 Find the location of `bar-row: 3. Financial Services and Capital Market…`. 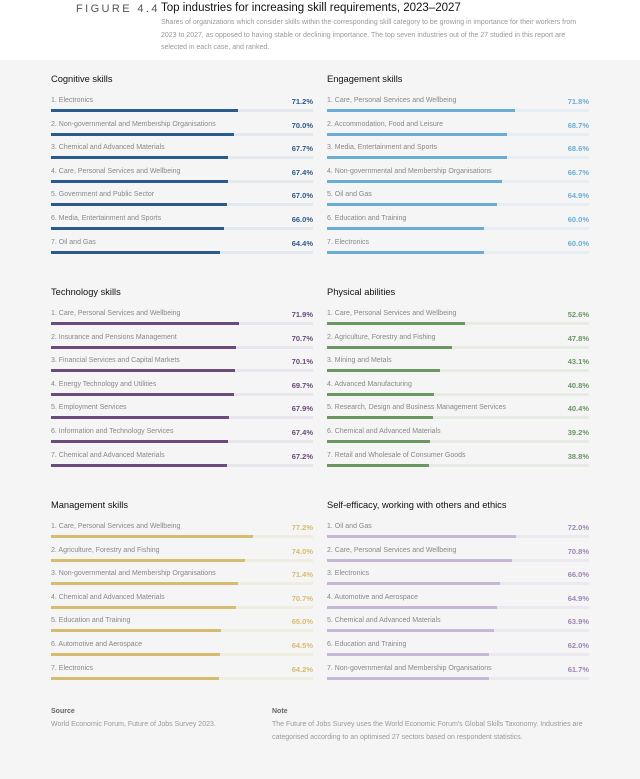

bar-row: 3. Financial Services and Capital Market… is located at coordinates (182, 369).